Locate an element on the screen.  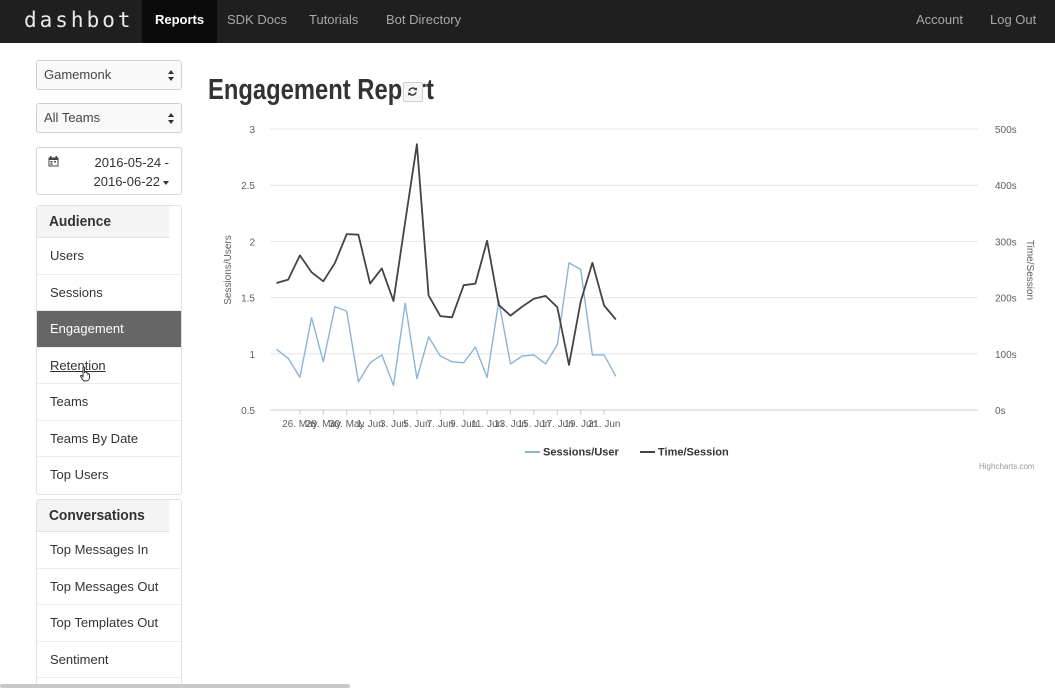
y-axis-tick-label: 1.5 is located at coordinates (248, 299).